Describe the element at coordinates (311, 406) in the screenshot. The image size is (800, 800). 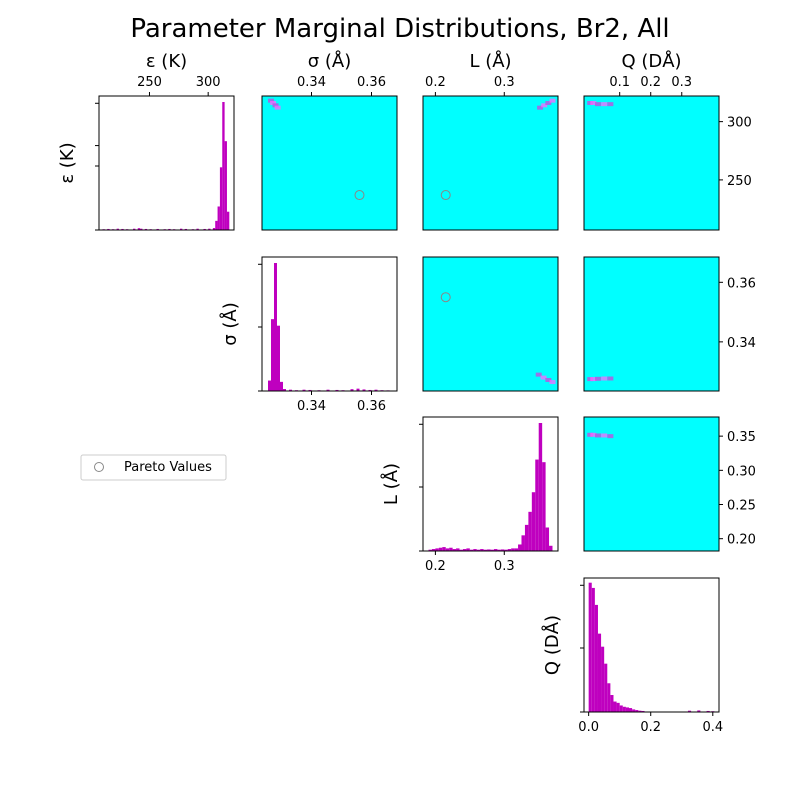
I see `bottom-tick-label-sig-0: 0.34` at that location.